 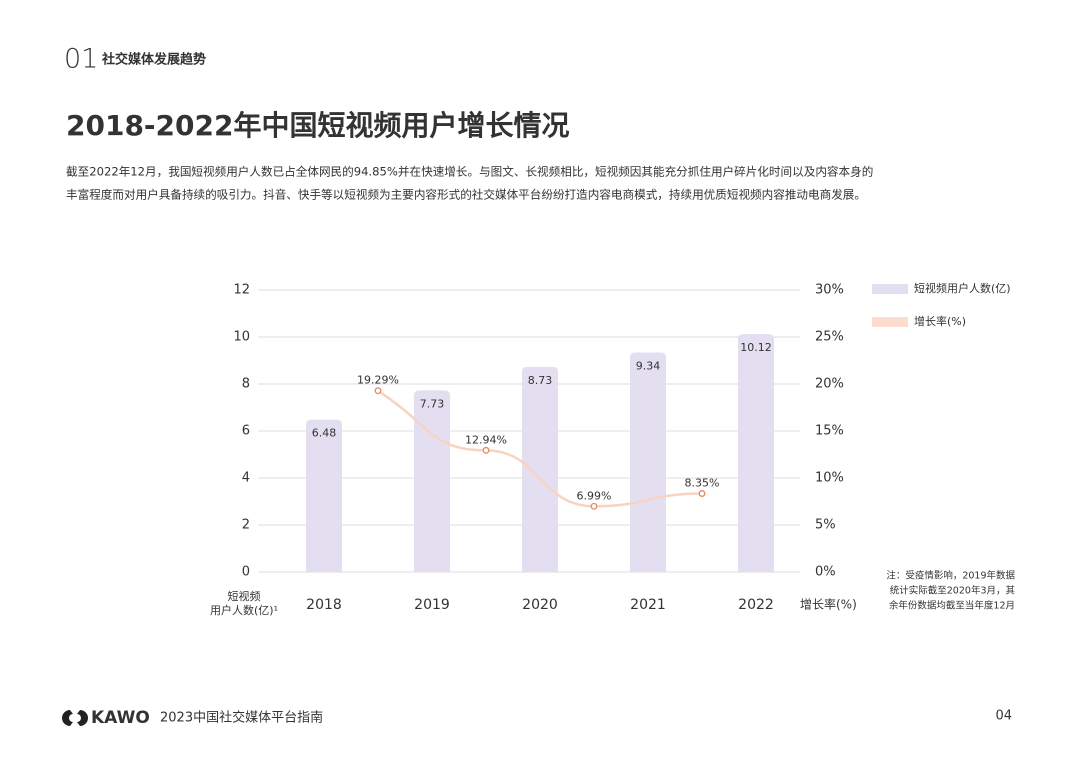 I want to click on y2-tick-label: 20%, so click(x=829, y=384).